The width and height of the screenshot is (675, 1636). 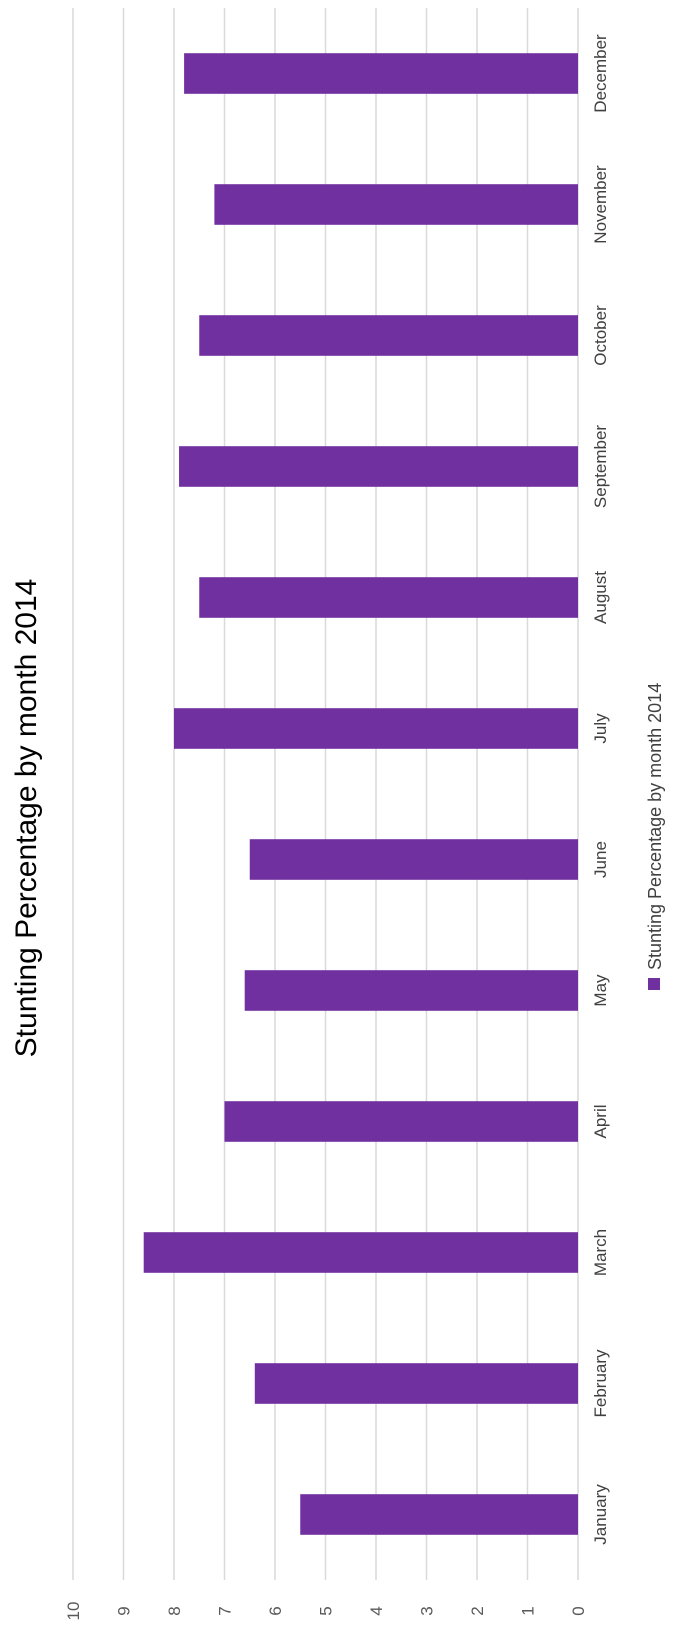 I want to click on bar-february, so click(x=416, y=1383).